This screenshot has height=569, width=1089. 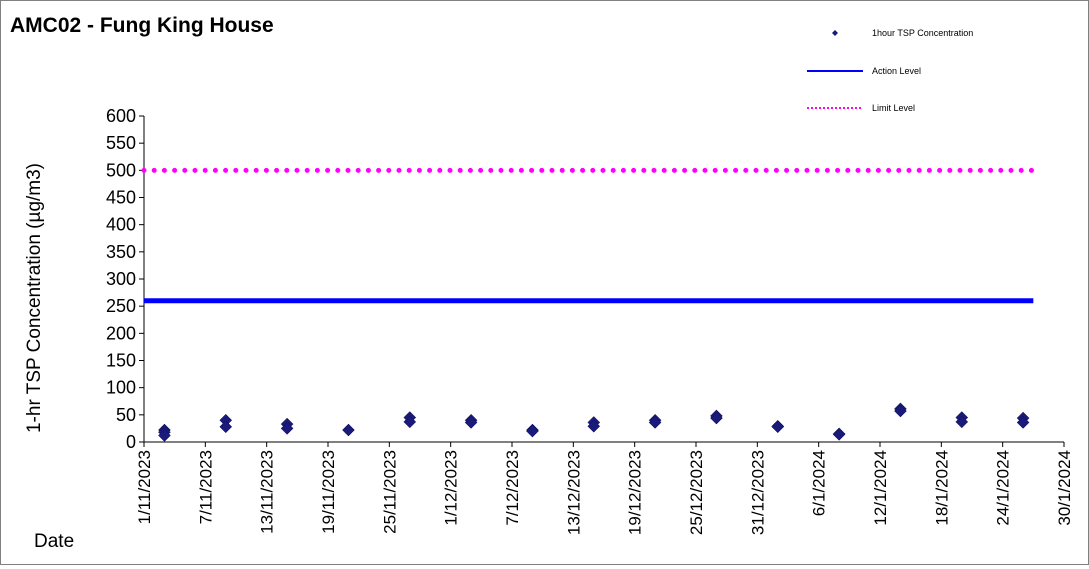 I want to click on x-tick-label: 7/12/2023, so click(x=512, y=488).